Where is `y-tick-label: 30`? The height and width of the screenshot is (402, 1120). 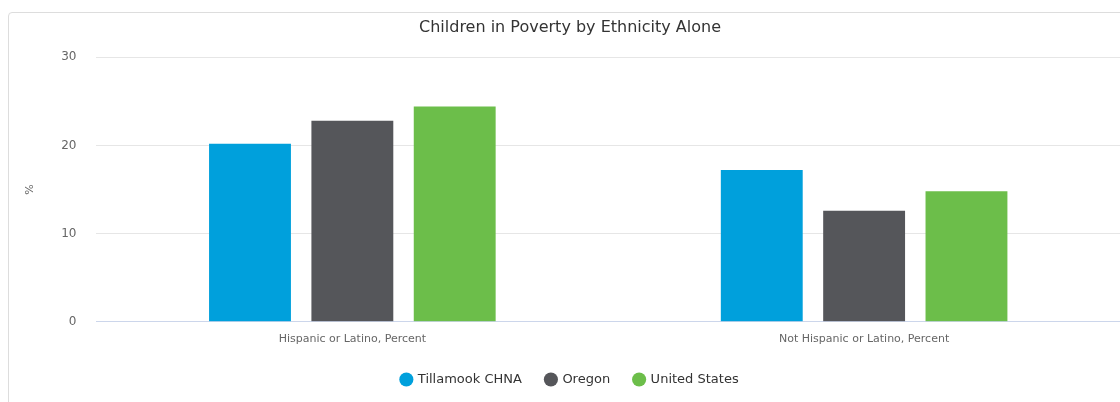
y-tick-label: 30 is located at coordinates (69, 56).